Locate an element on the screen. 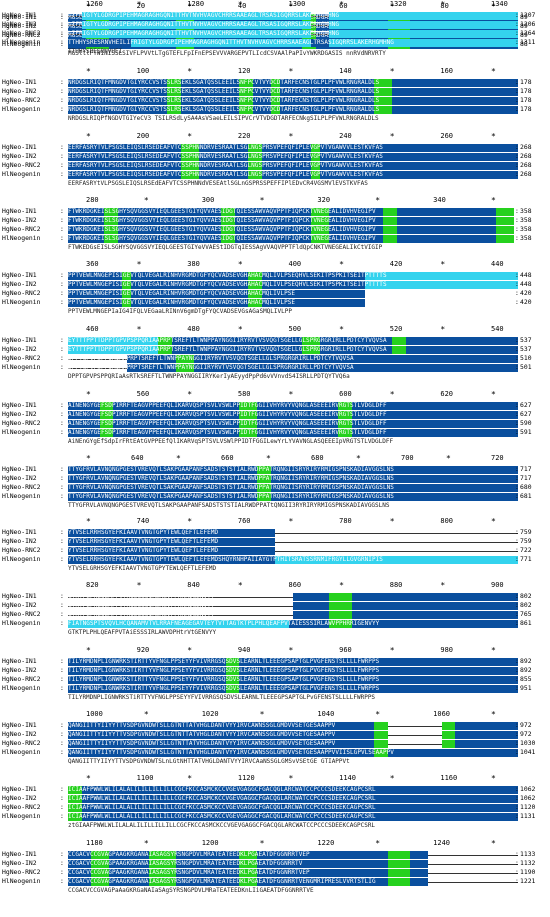  end-position: 627 is located at coordinates (526, 405).